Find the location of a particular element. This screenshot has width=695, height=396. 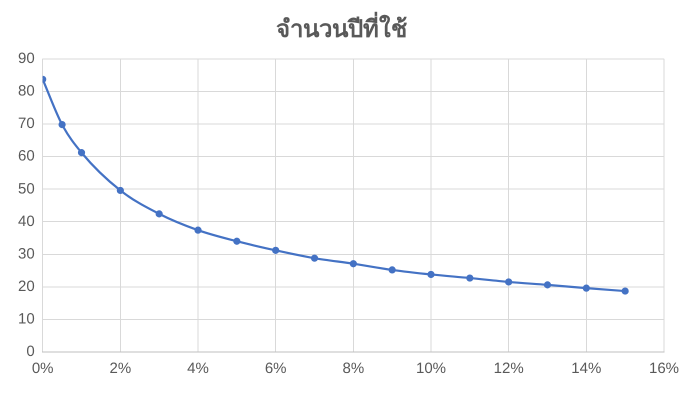

chart-title: จำนวนปีที่ใช้ is located at coordinates (341, 27).